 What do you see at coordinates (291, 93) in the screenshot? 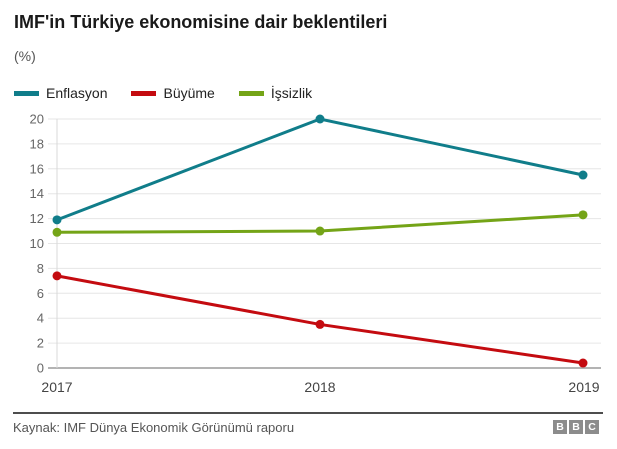
I see `legend-label-issizlik: İşsizlik` at bounding box center [291, 93].